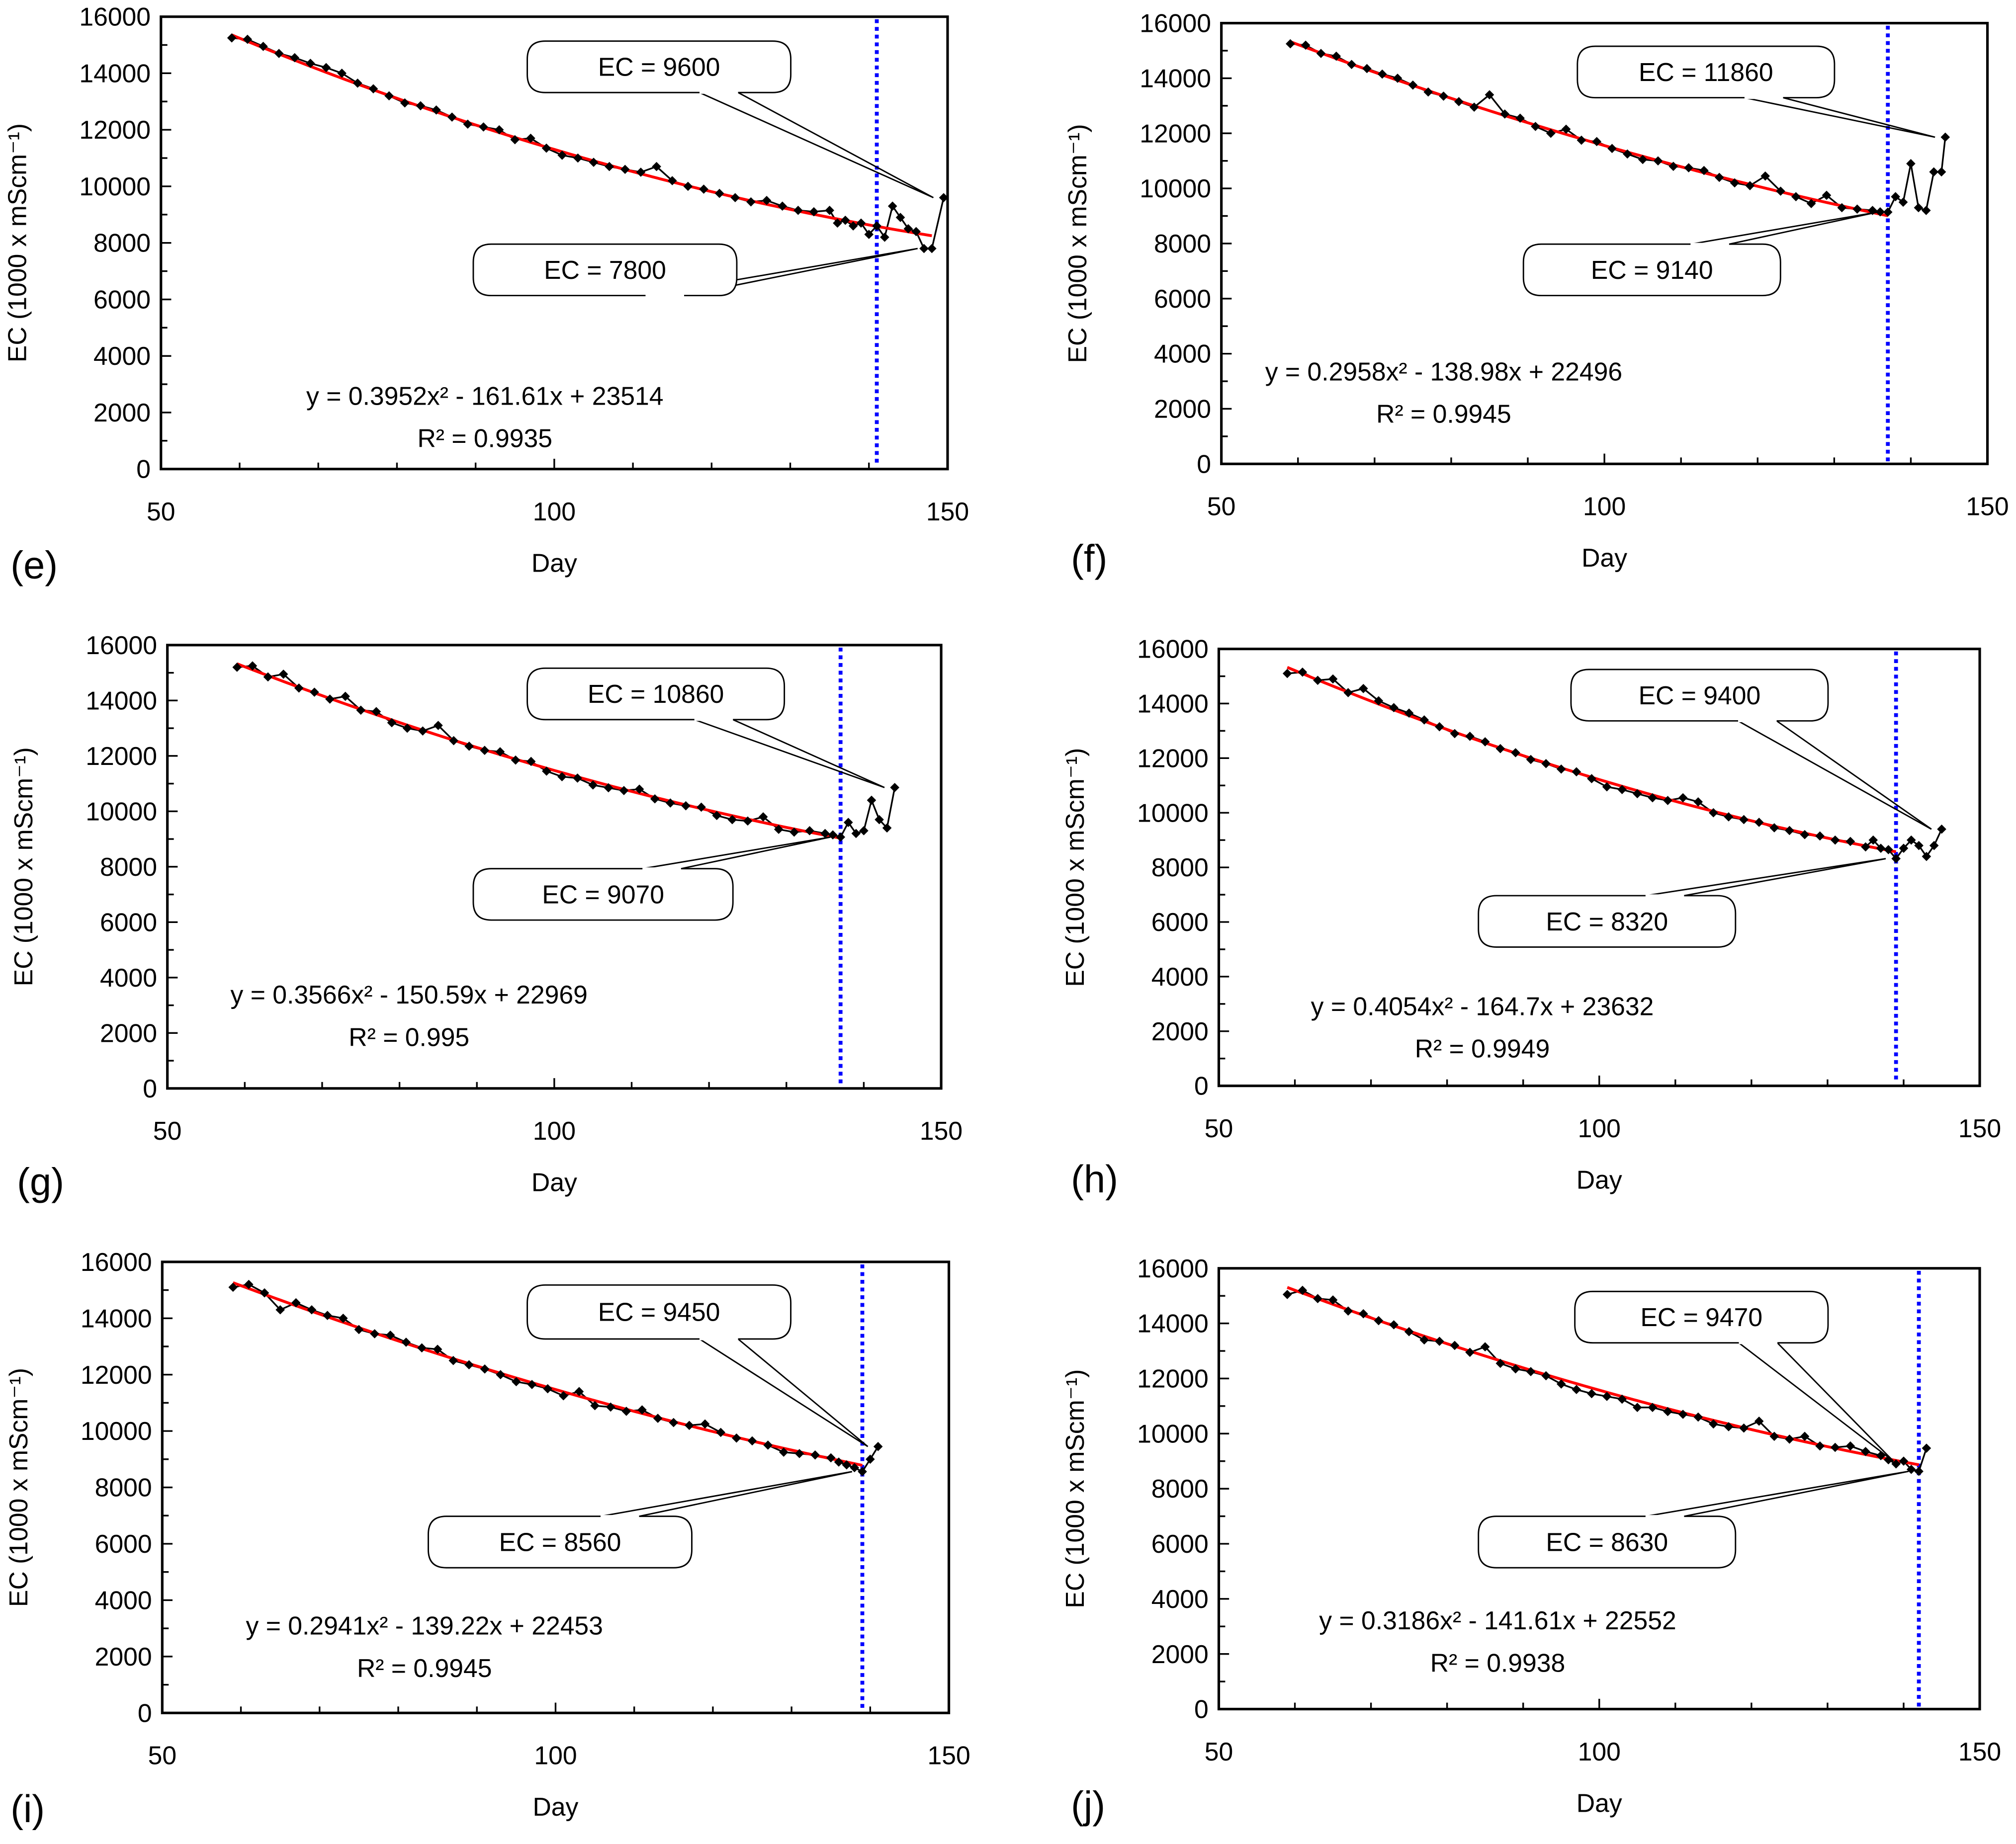  I want to click on y-tick-label: 8000, so click(122, 243).